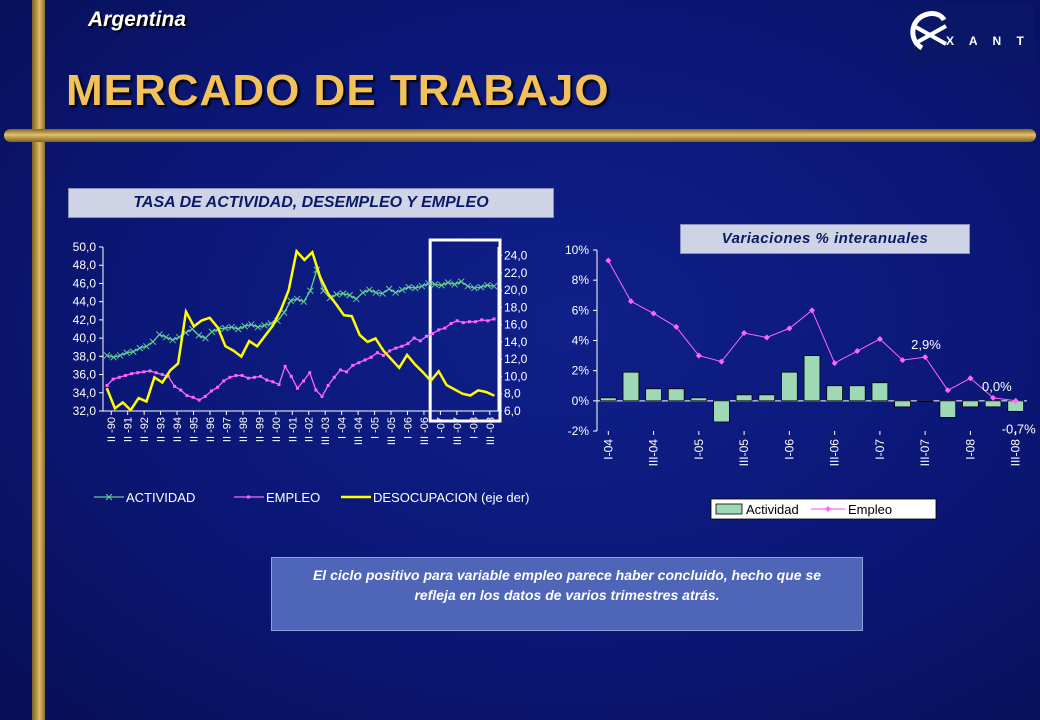 The image size is (1040, 720). Describe the element at coordinates (408, 428) in the screenshot. I see `x-tick-label: I -06` at that location.